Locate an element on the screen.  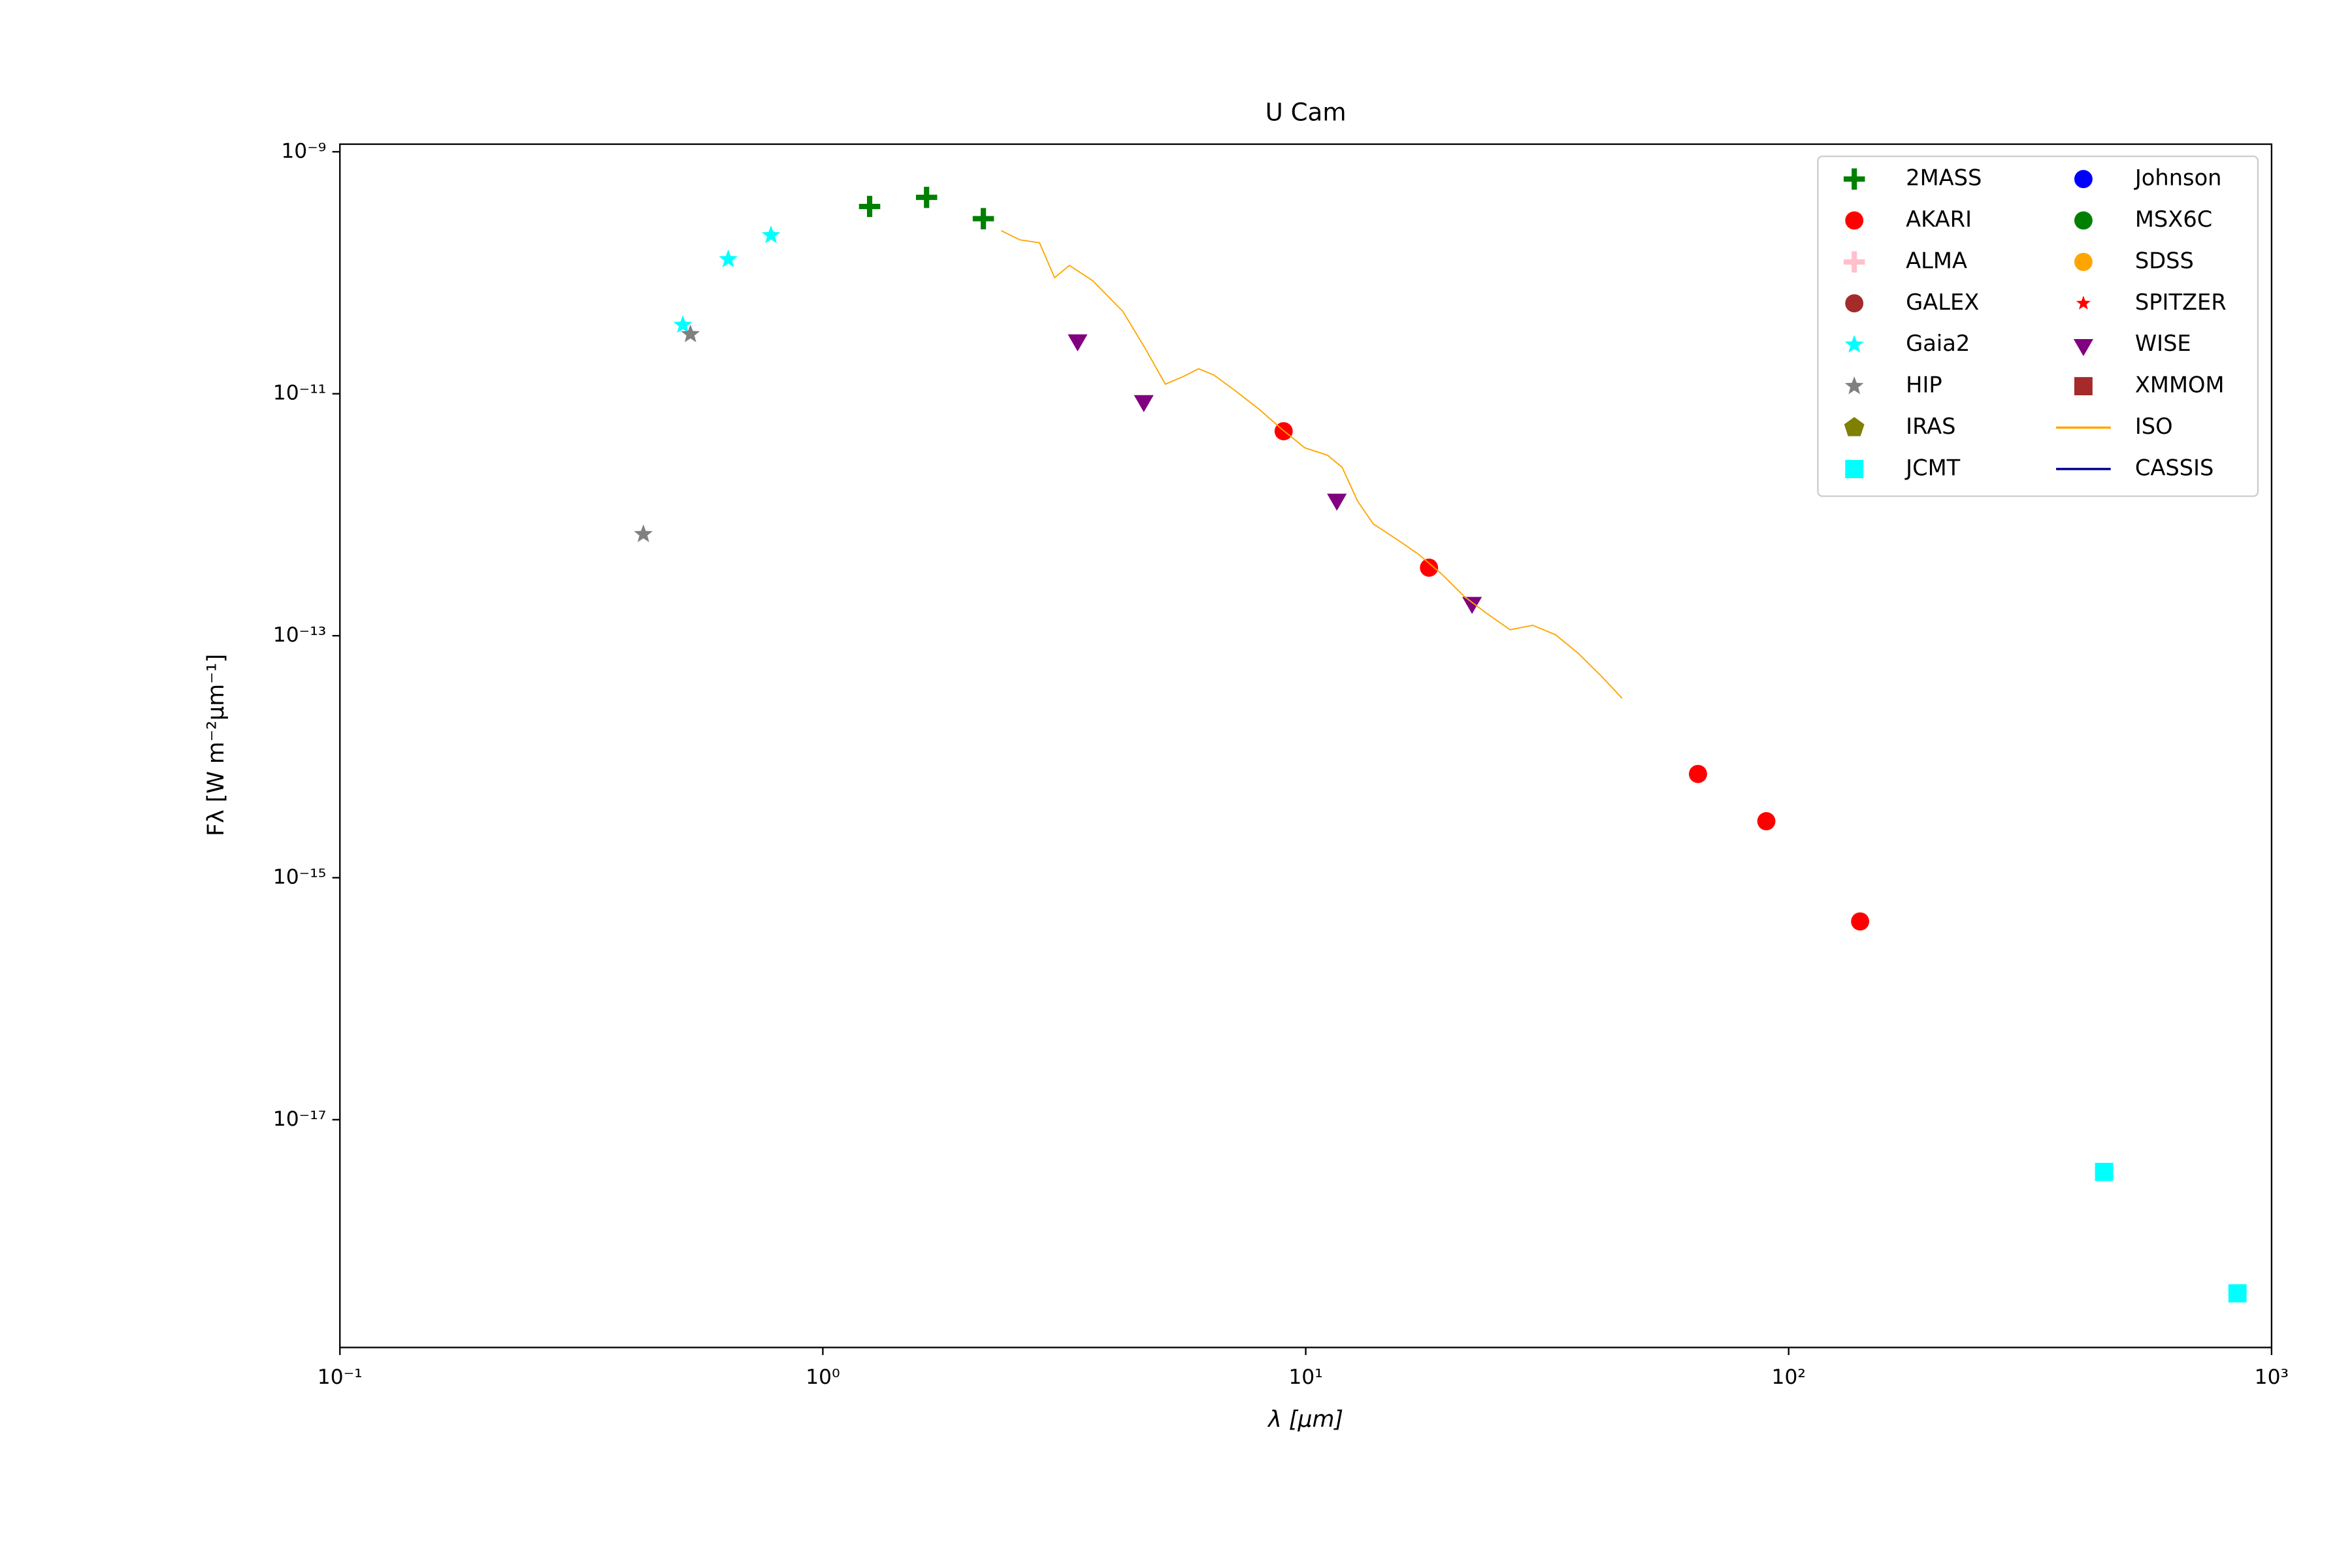
legend-label: ISO is located at coordinates (2154, 426).